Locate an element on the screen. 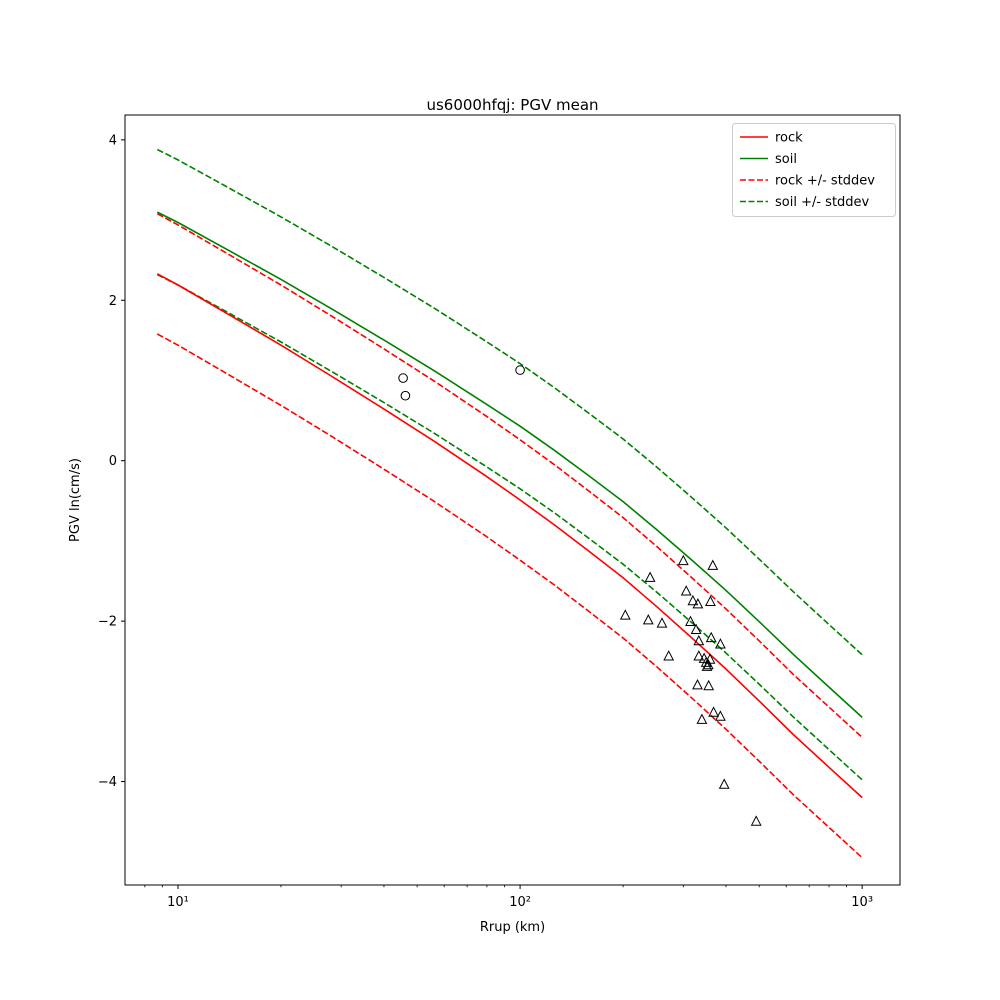 The width and height of the screenshot is (1000, 1000). y-tick-label: −2 is located at coordinates (107, 622).